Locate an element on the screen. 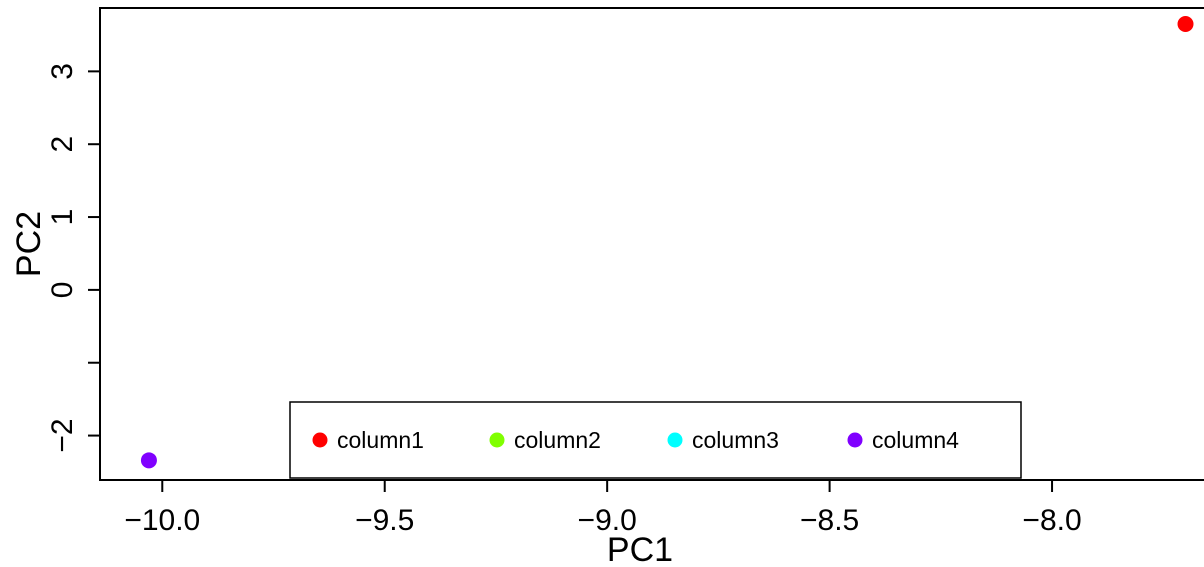 The width and height of the screenshot is (1204, 567). legend-label-column3: column3 is located at coordinates (735, 440).